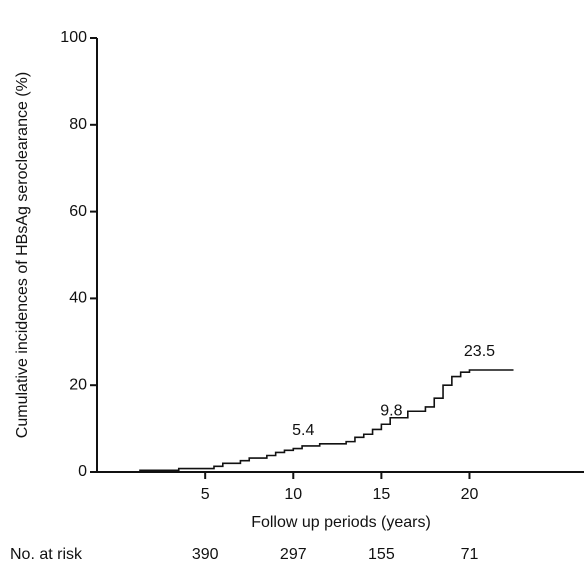 The image size is (584, 571). What do you see at coordinates (78, 211) in the screenshot?
I see `y-tick-label: 60` at bounding box center [78, 211].